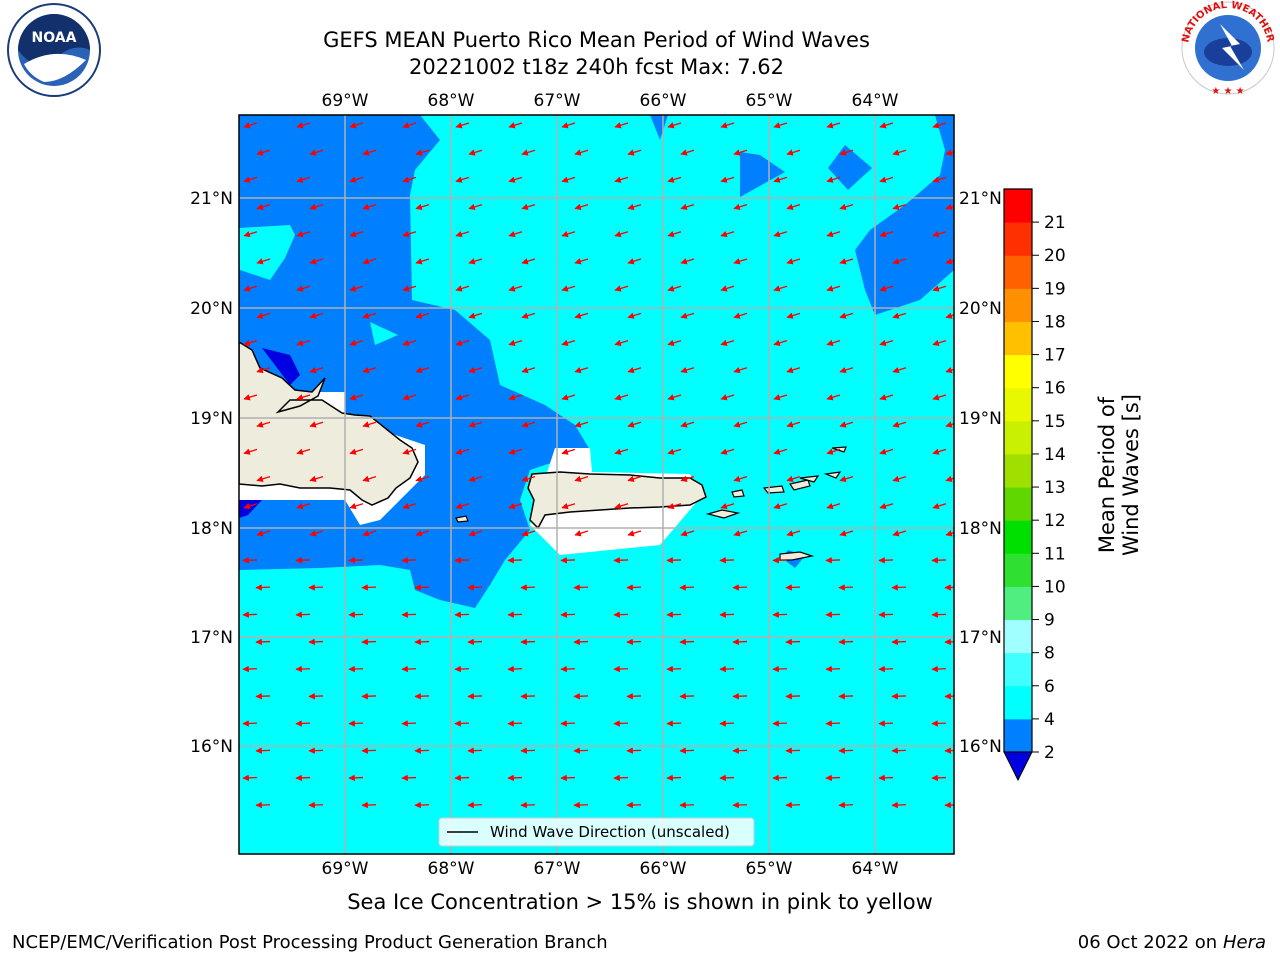 Image resolution: width=1280 pixels, height=960 pixels. Describe the element at coordinates (1055, 521) in the screenshot. I see `colorbar-tick-label: 12` at that location.